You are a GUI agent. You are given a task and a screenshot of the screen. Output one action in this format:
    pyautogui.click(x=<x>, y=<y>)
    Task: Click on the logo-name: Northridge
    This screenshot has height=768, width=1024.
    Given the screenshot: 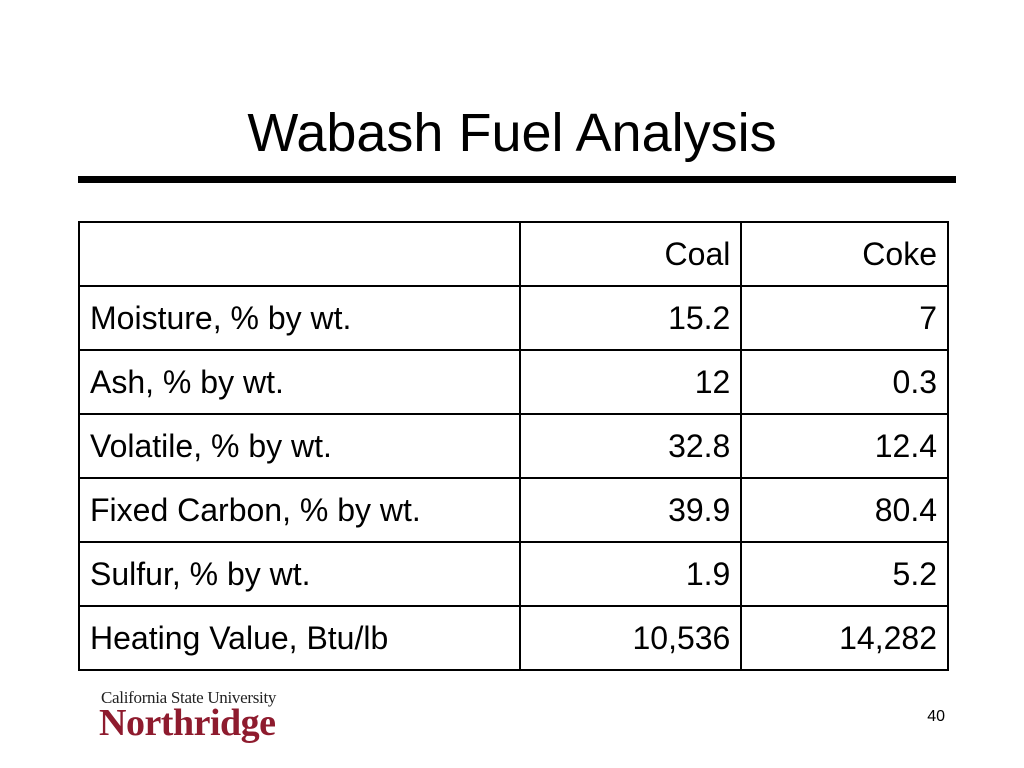 What is the action you would take?
    pyautogui.click(x=187, y=723)
    